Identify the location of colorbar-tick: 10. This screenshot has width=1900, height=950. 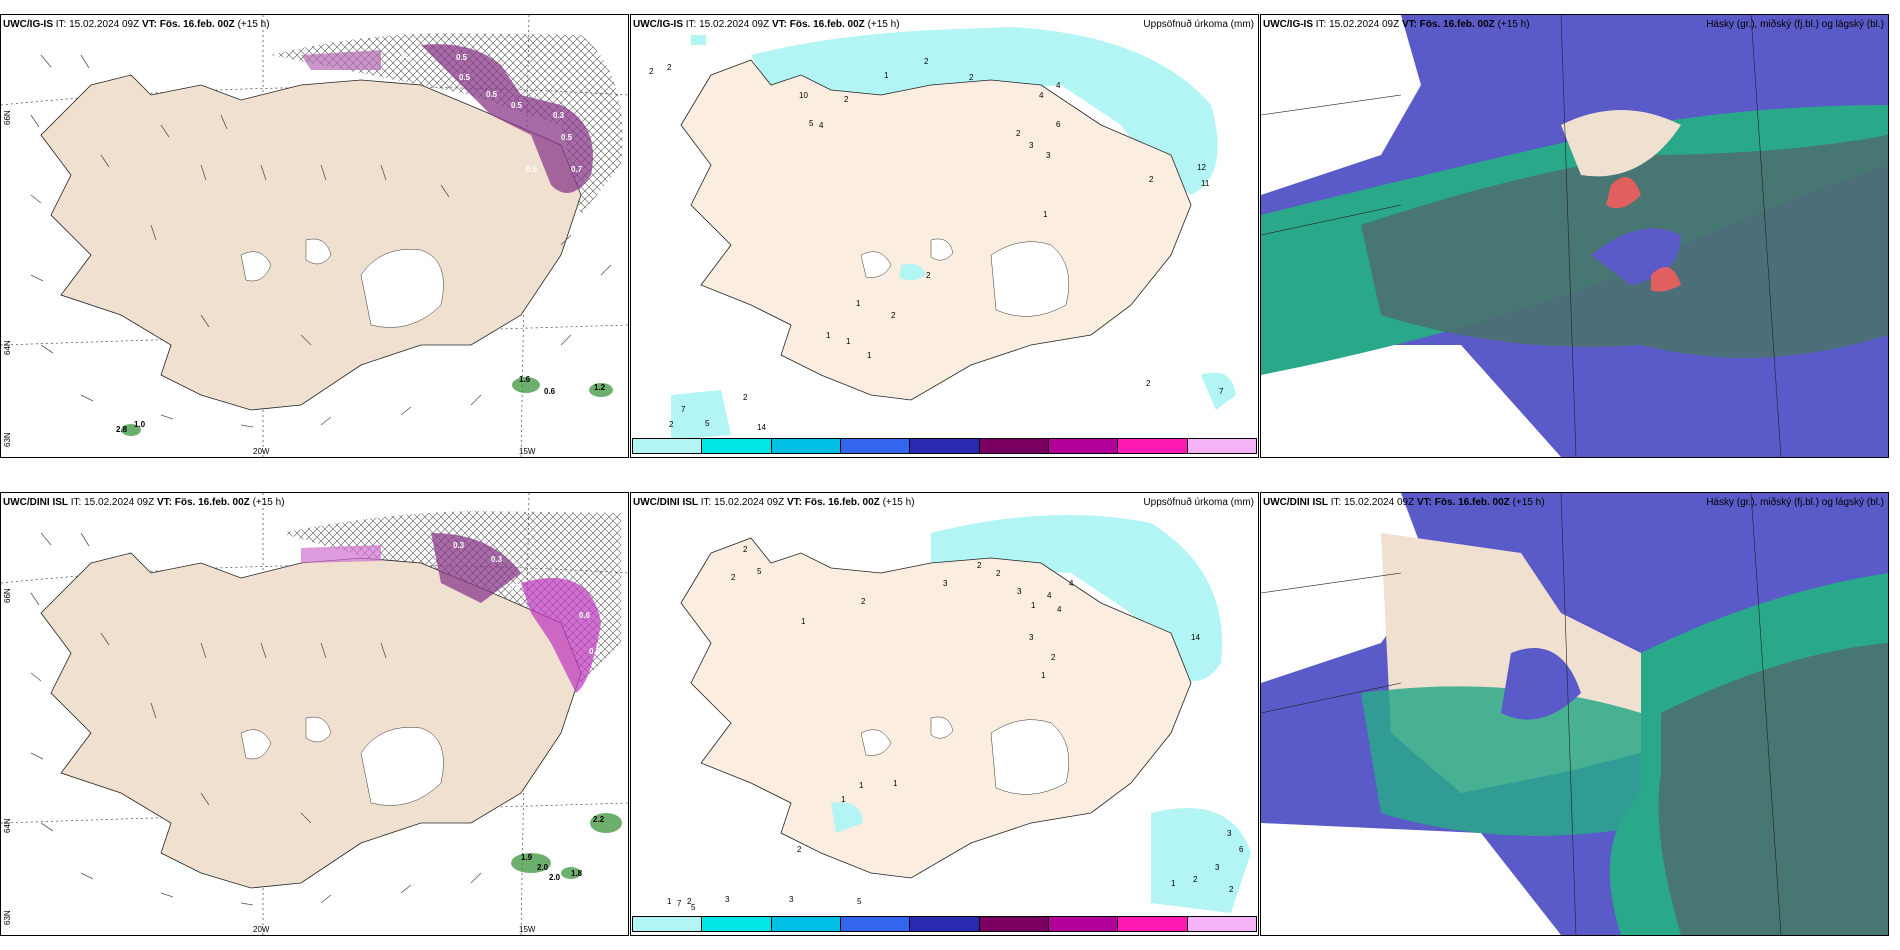
(707, 456).